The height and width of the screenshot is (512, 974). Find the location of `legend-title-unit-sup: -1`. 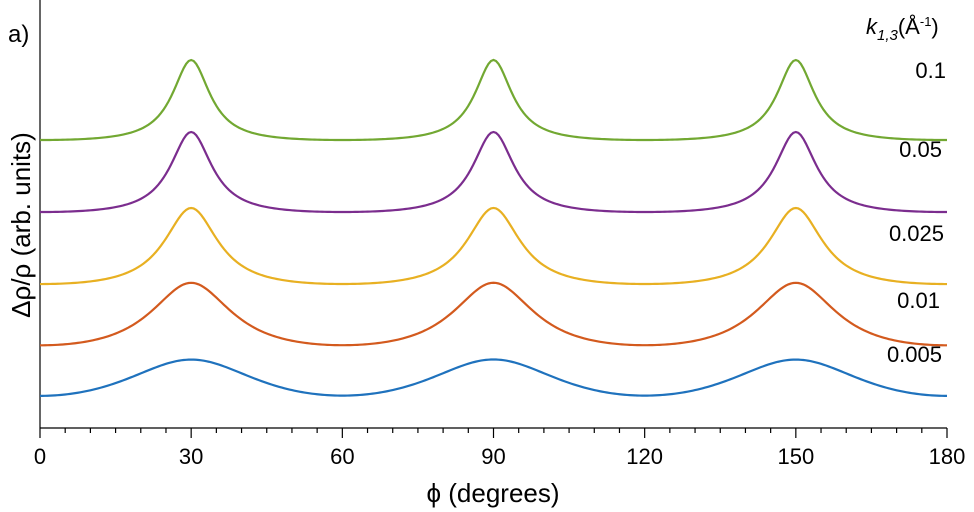

legend-title-unit-sup: -1 is located at coordinates (926, 21).